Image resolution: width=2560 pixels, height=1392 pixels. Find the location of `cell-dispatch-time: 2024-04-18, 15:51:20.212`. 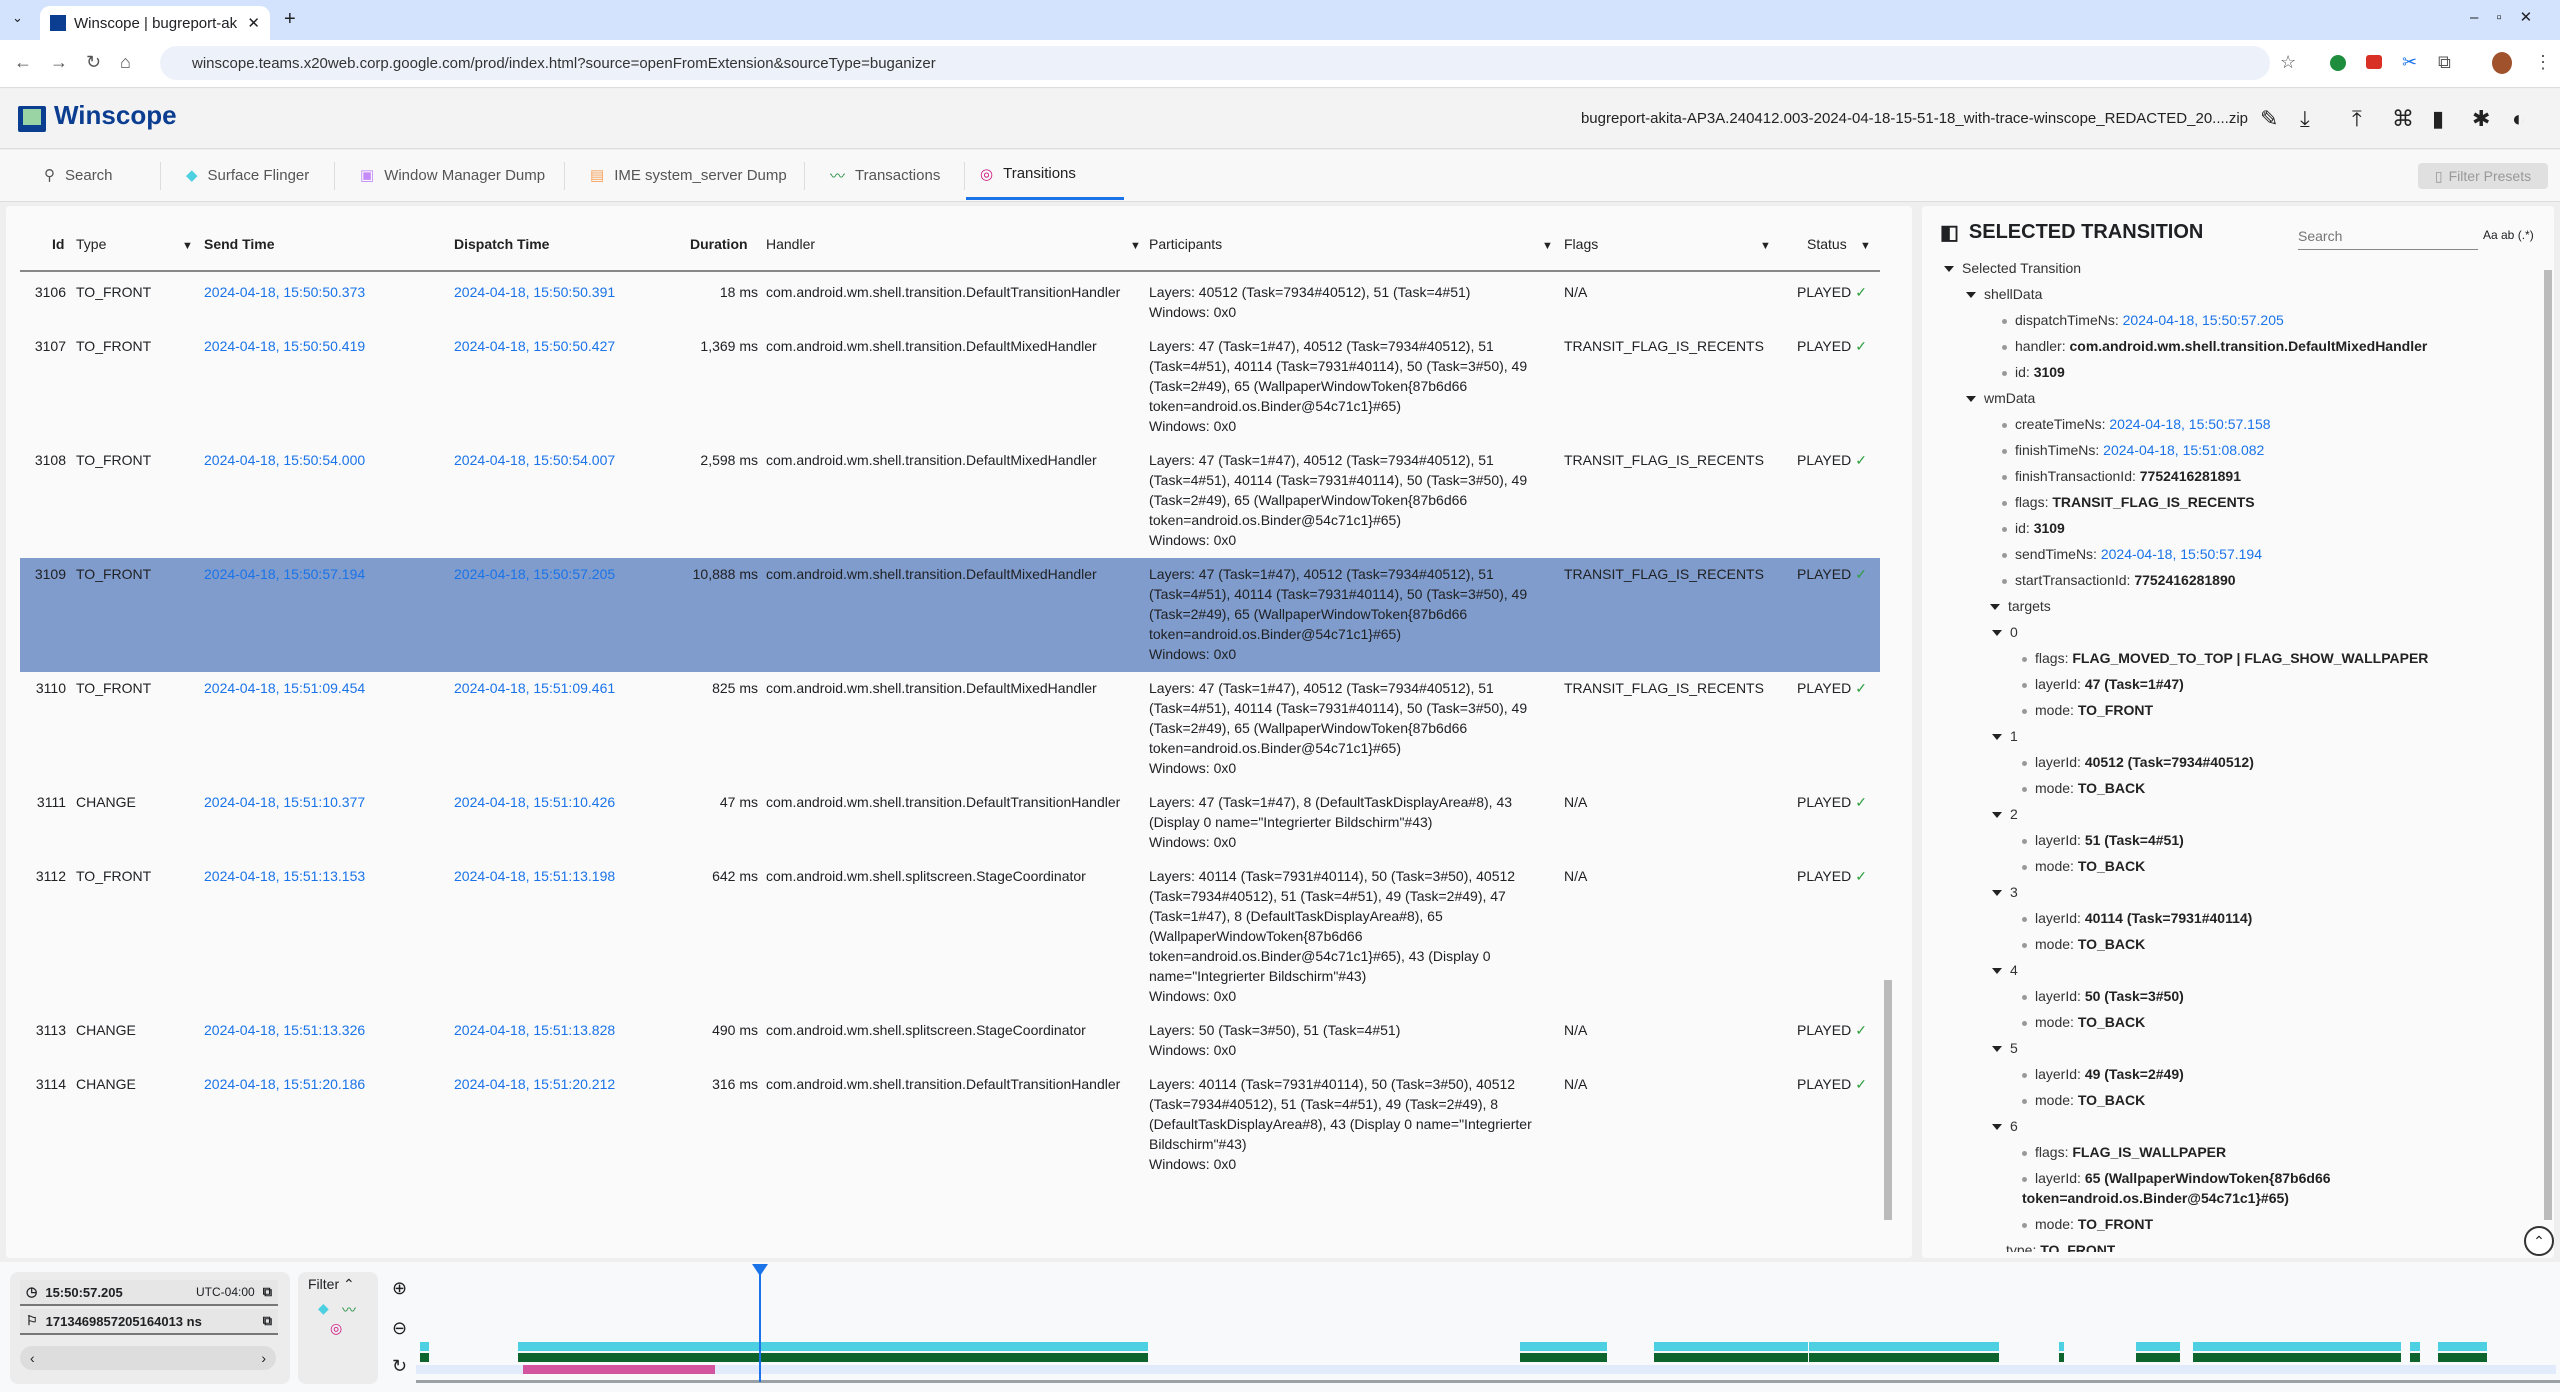

cell-dispatch-time: 2024-04-18, 15:51:20.212 is located at coordinates (535, 1084).